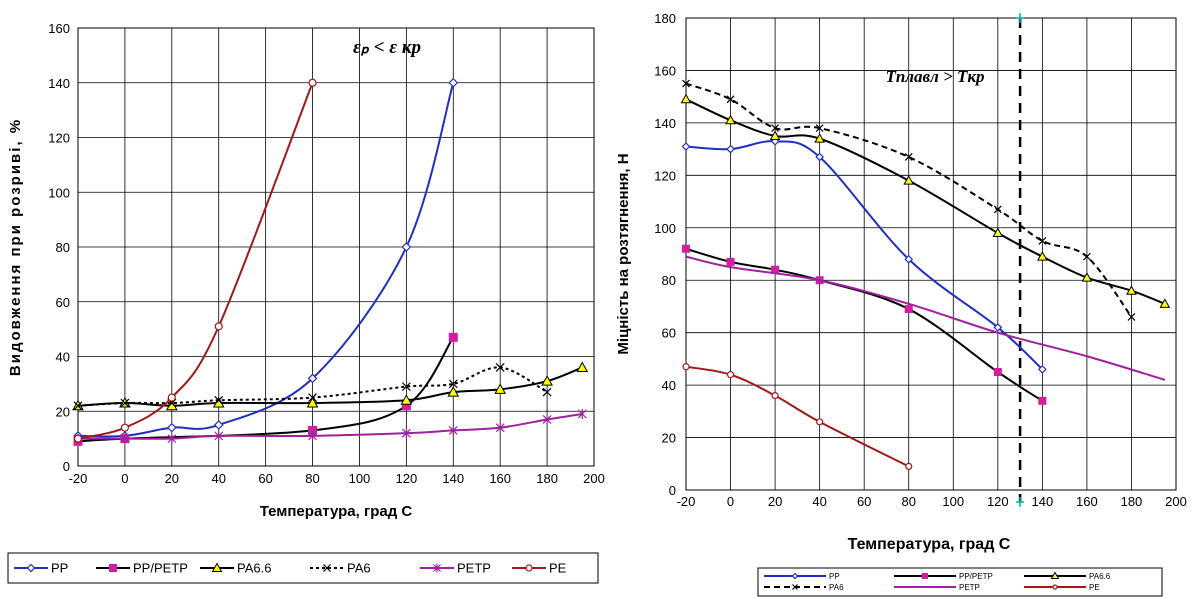  I want to click on legend-item: PA6, so click(804, 587).